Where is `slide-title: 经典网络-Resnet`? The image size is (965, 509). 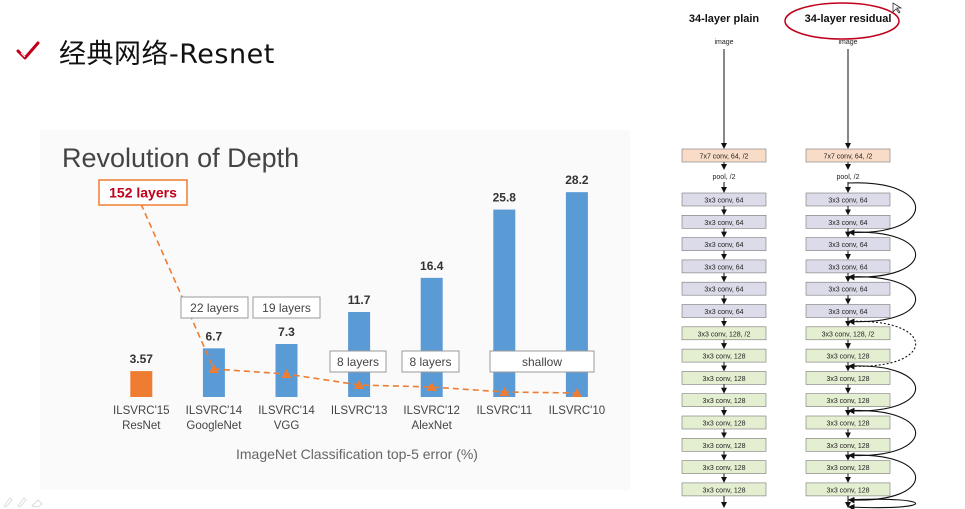
slide-title: 经典网络-Resnet is located at coordinates (145, 51).